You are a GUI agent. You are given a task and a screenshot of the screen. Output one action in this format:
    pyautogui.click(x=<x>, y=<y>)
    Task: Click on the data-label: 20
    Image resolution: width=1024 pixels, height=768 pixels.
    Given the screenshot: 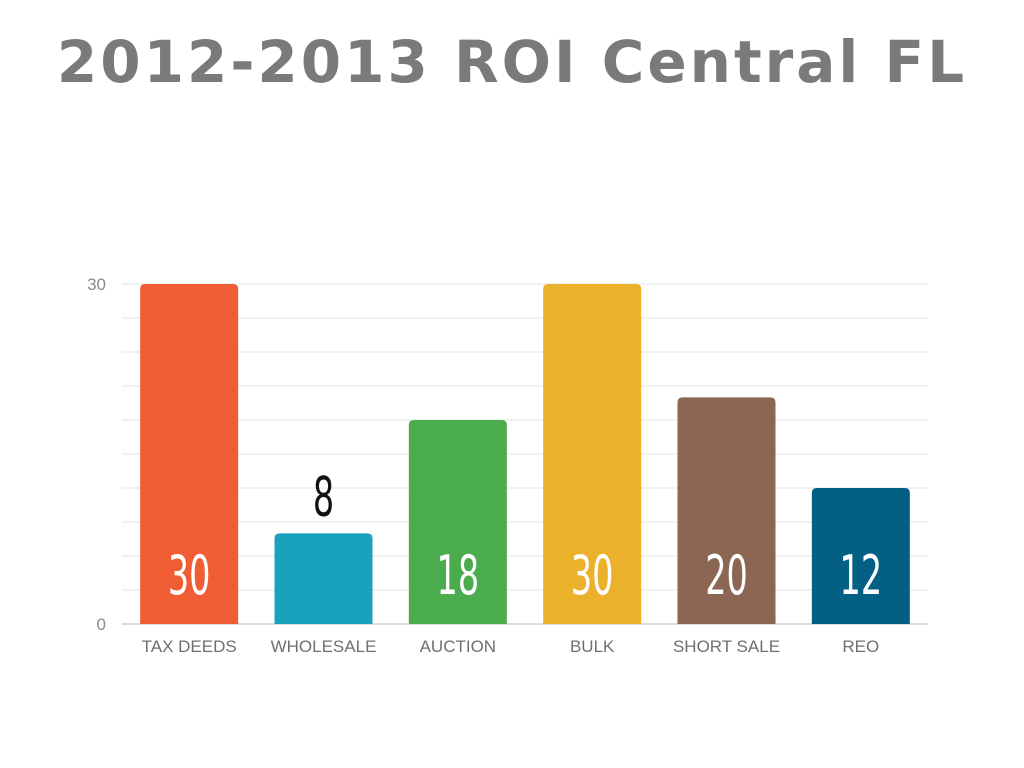 What is the action you would take?
    pyautogui.click(x=726, y=576)
    